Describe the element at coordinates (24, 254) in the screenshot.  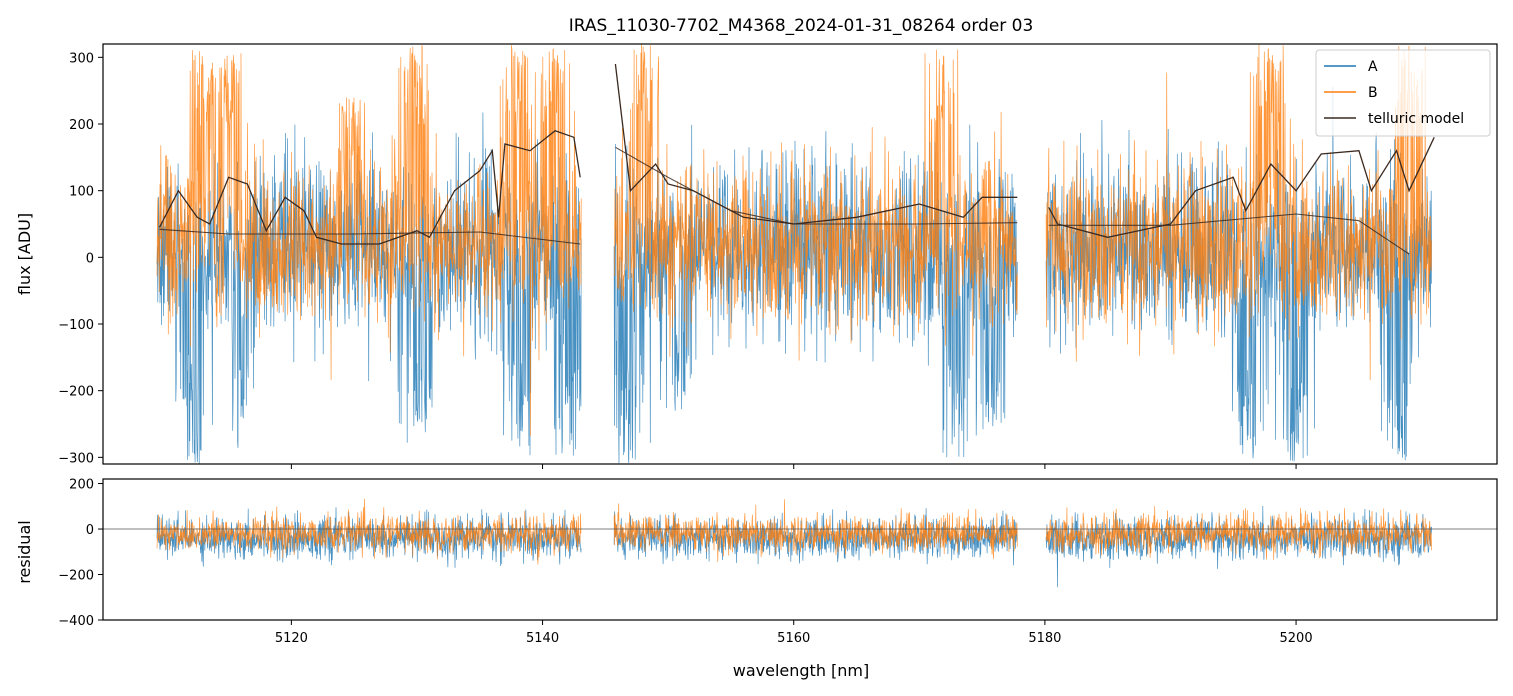
I see `flux-axis-label: flux [ADU]` at that location.